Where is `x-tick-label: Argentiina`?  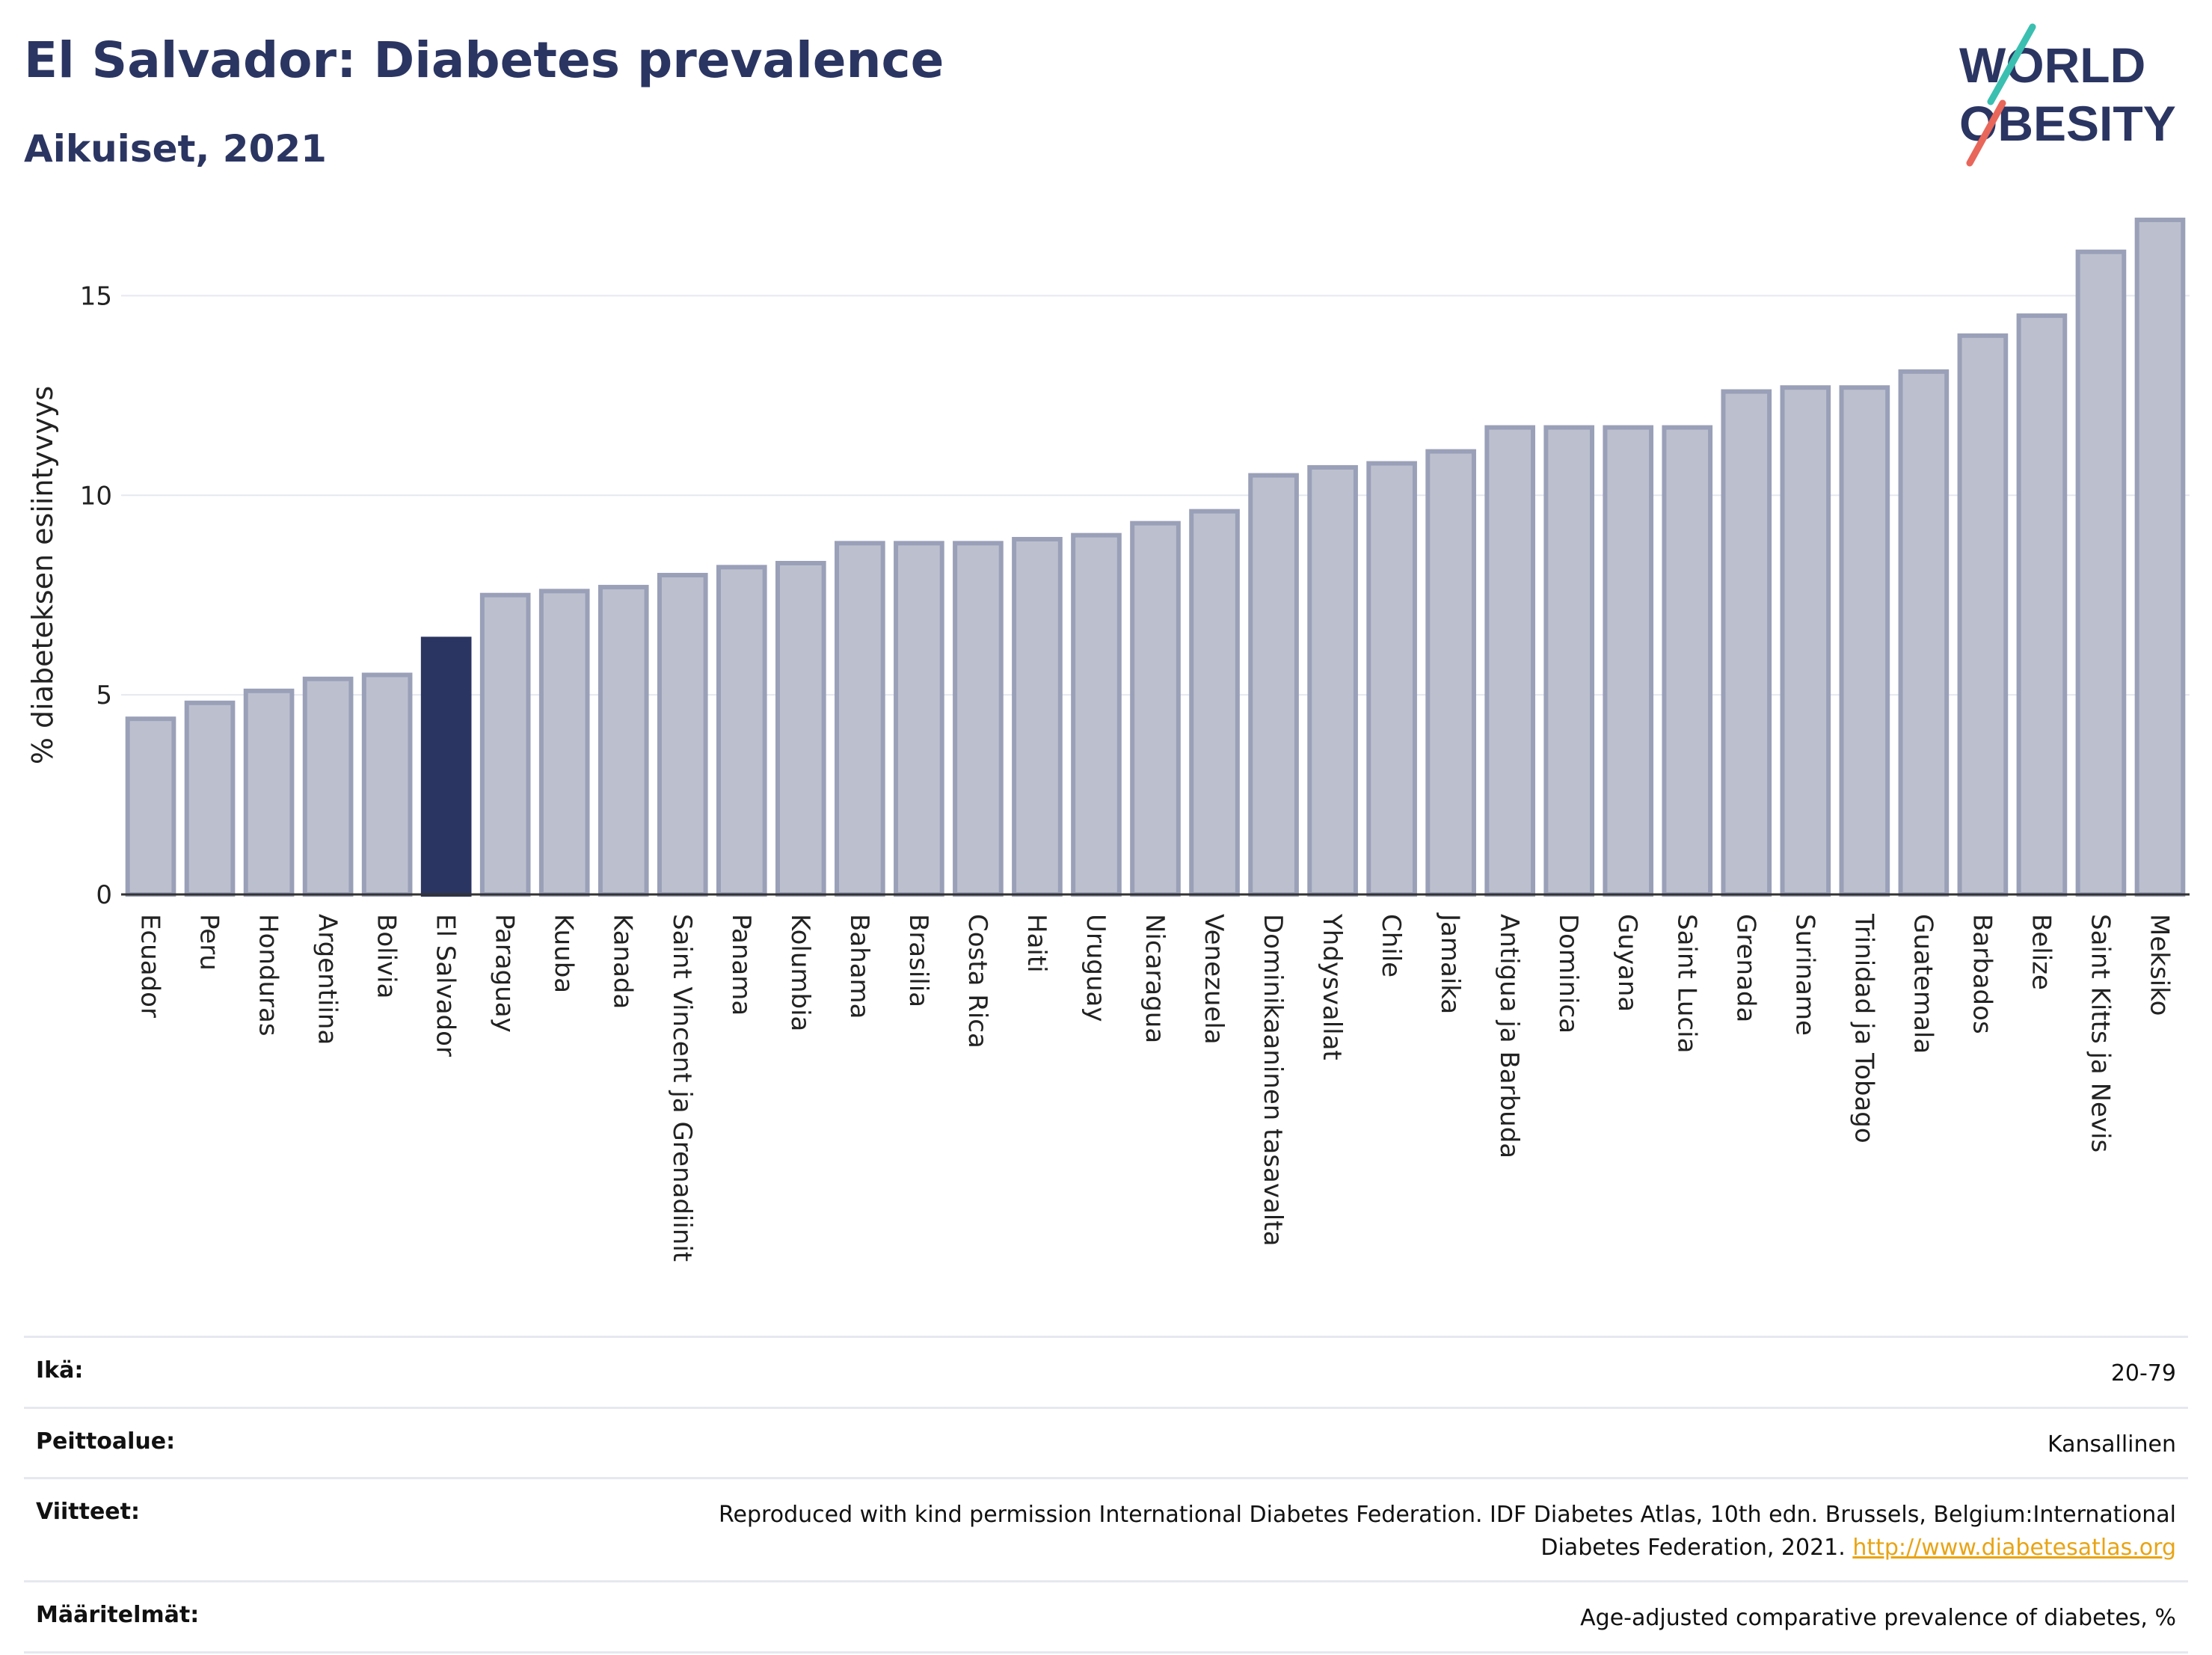
x-tick-label: Argentiina is located at coordinates (327, 979).